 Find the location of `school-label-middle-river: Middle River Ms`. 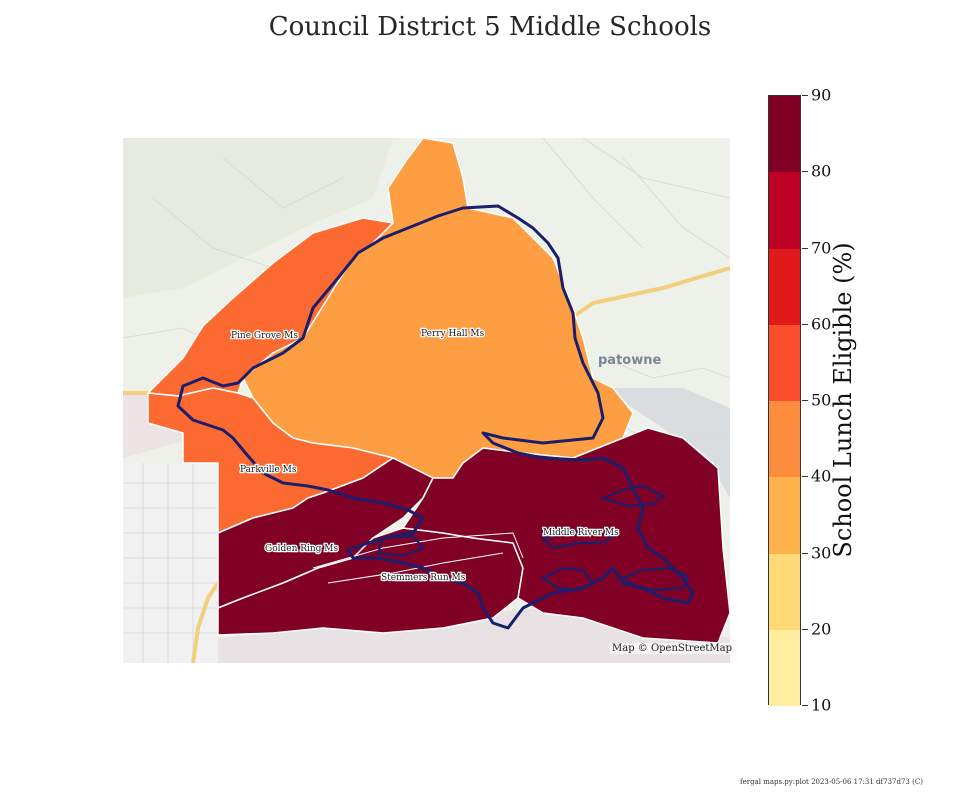

school-label-middle-river: Middle River Ms is located at coordinates (581, 533).